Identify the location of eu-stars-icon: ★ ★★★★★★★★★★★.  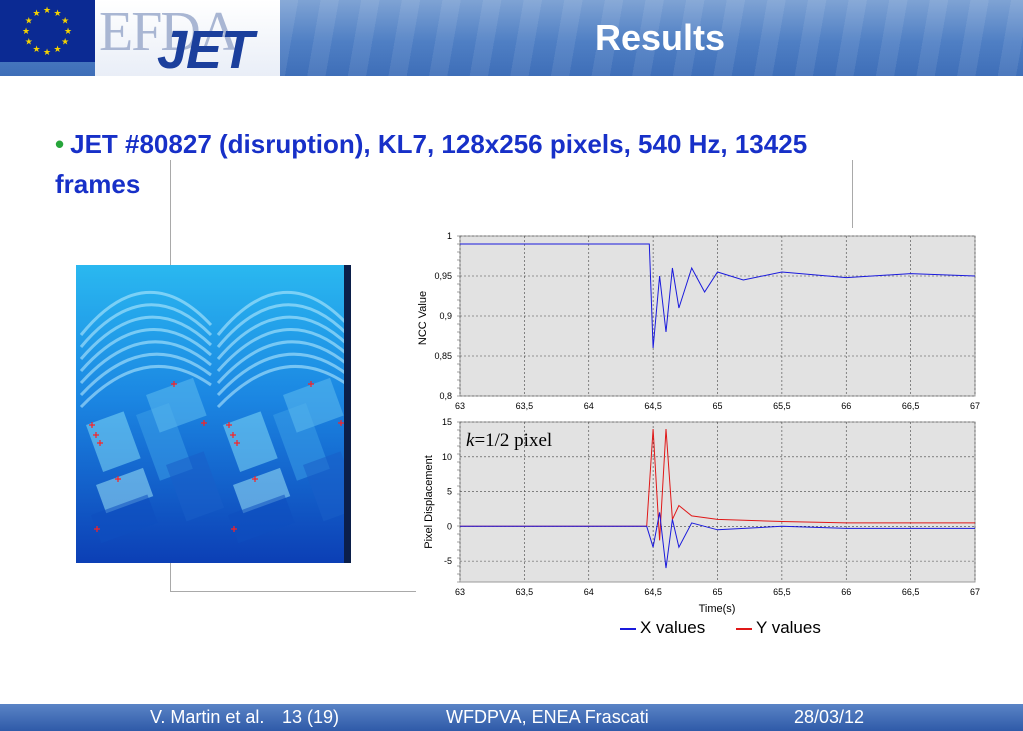
(47, 31).